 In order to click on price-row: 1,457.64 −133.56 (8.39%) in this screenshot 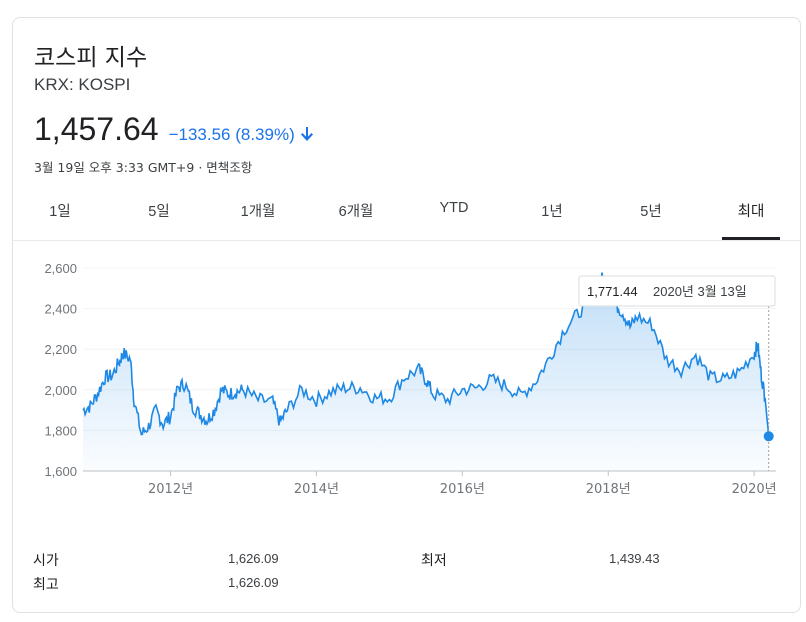, I will do `click(174, 129)`.